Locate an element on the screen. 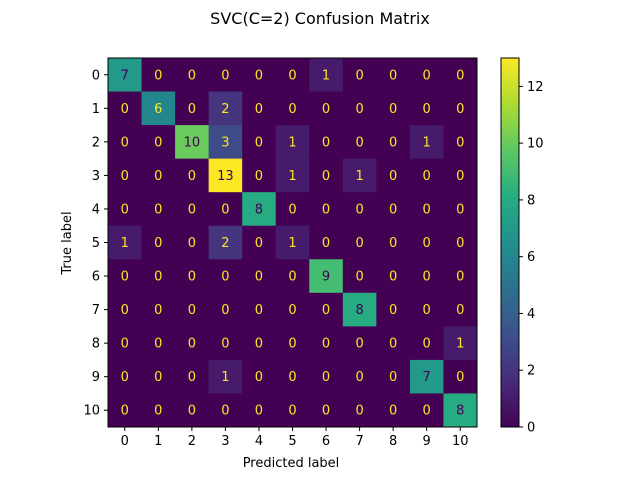 The height and width of the screenshot is (480, 640). y-tick-label: 4 is located at coordinates (96, 209).